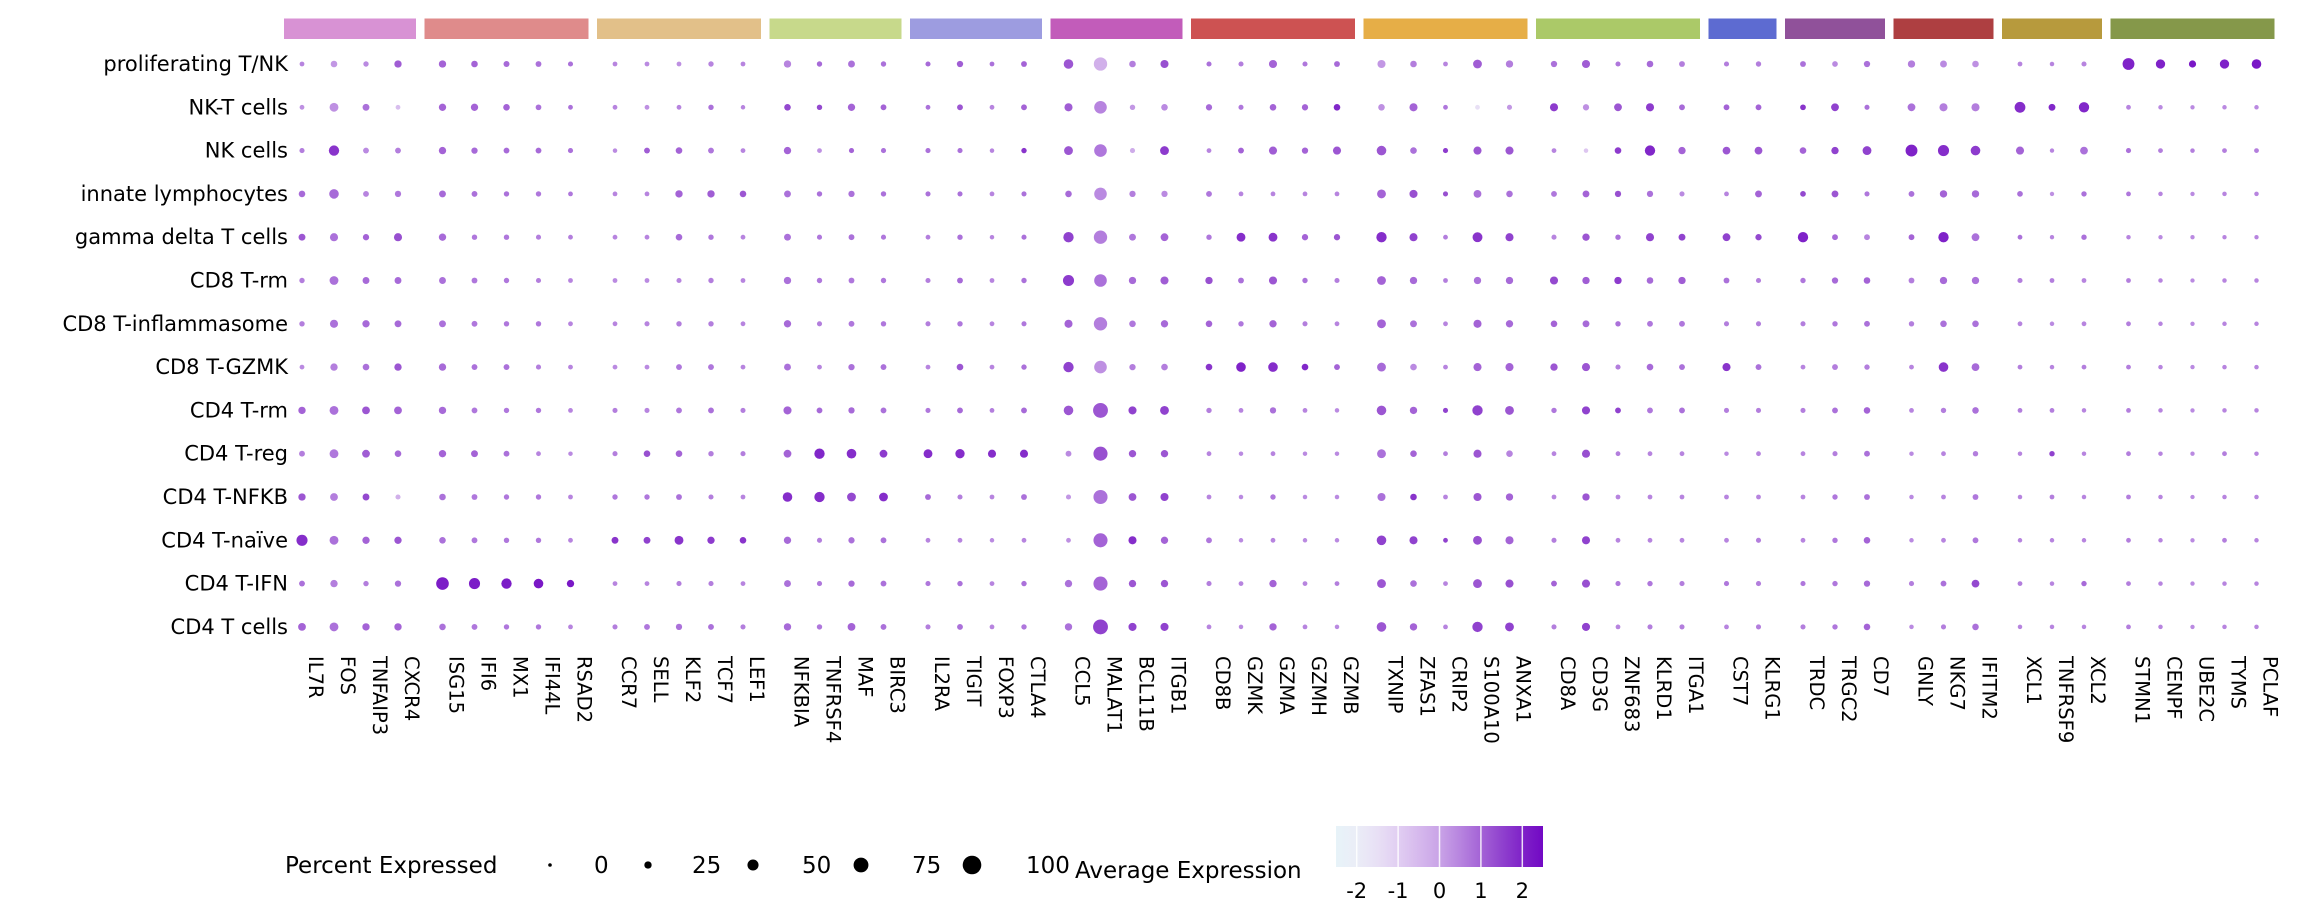 This screenshot has width=2304, height=921. I want to click on cell-type-label: CD4 T cells, so click(229, 627).